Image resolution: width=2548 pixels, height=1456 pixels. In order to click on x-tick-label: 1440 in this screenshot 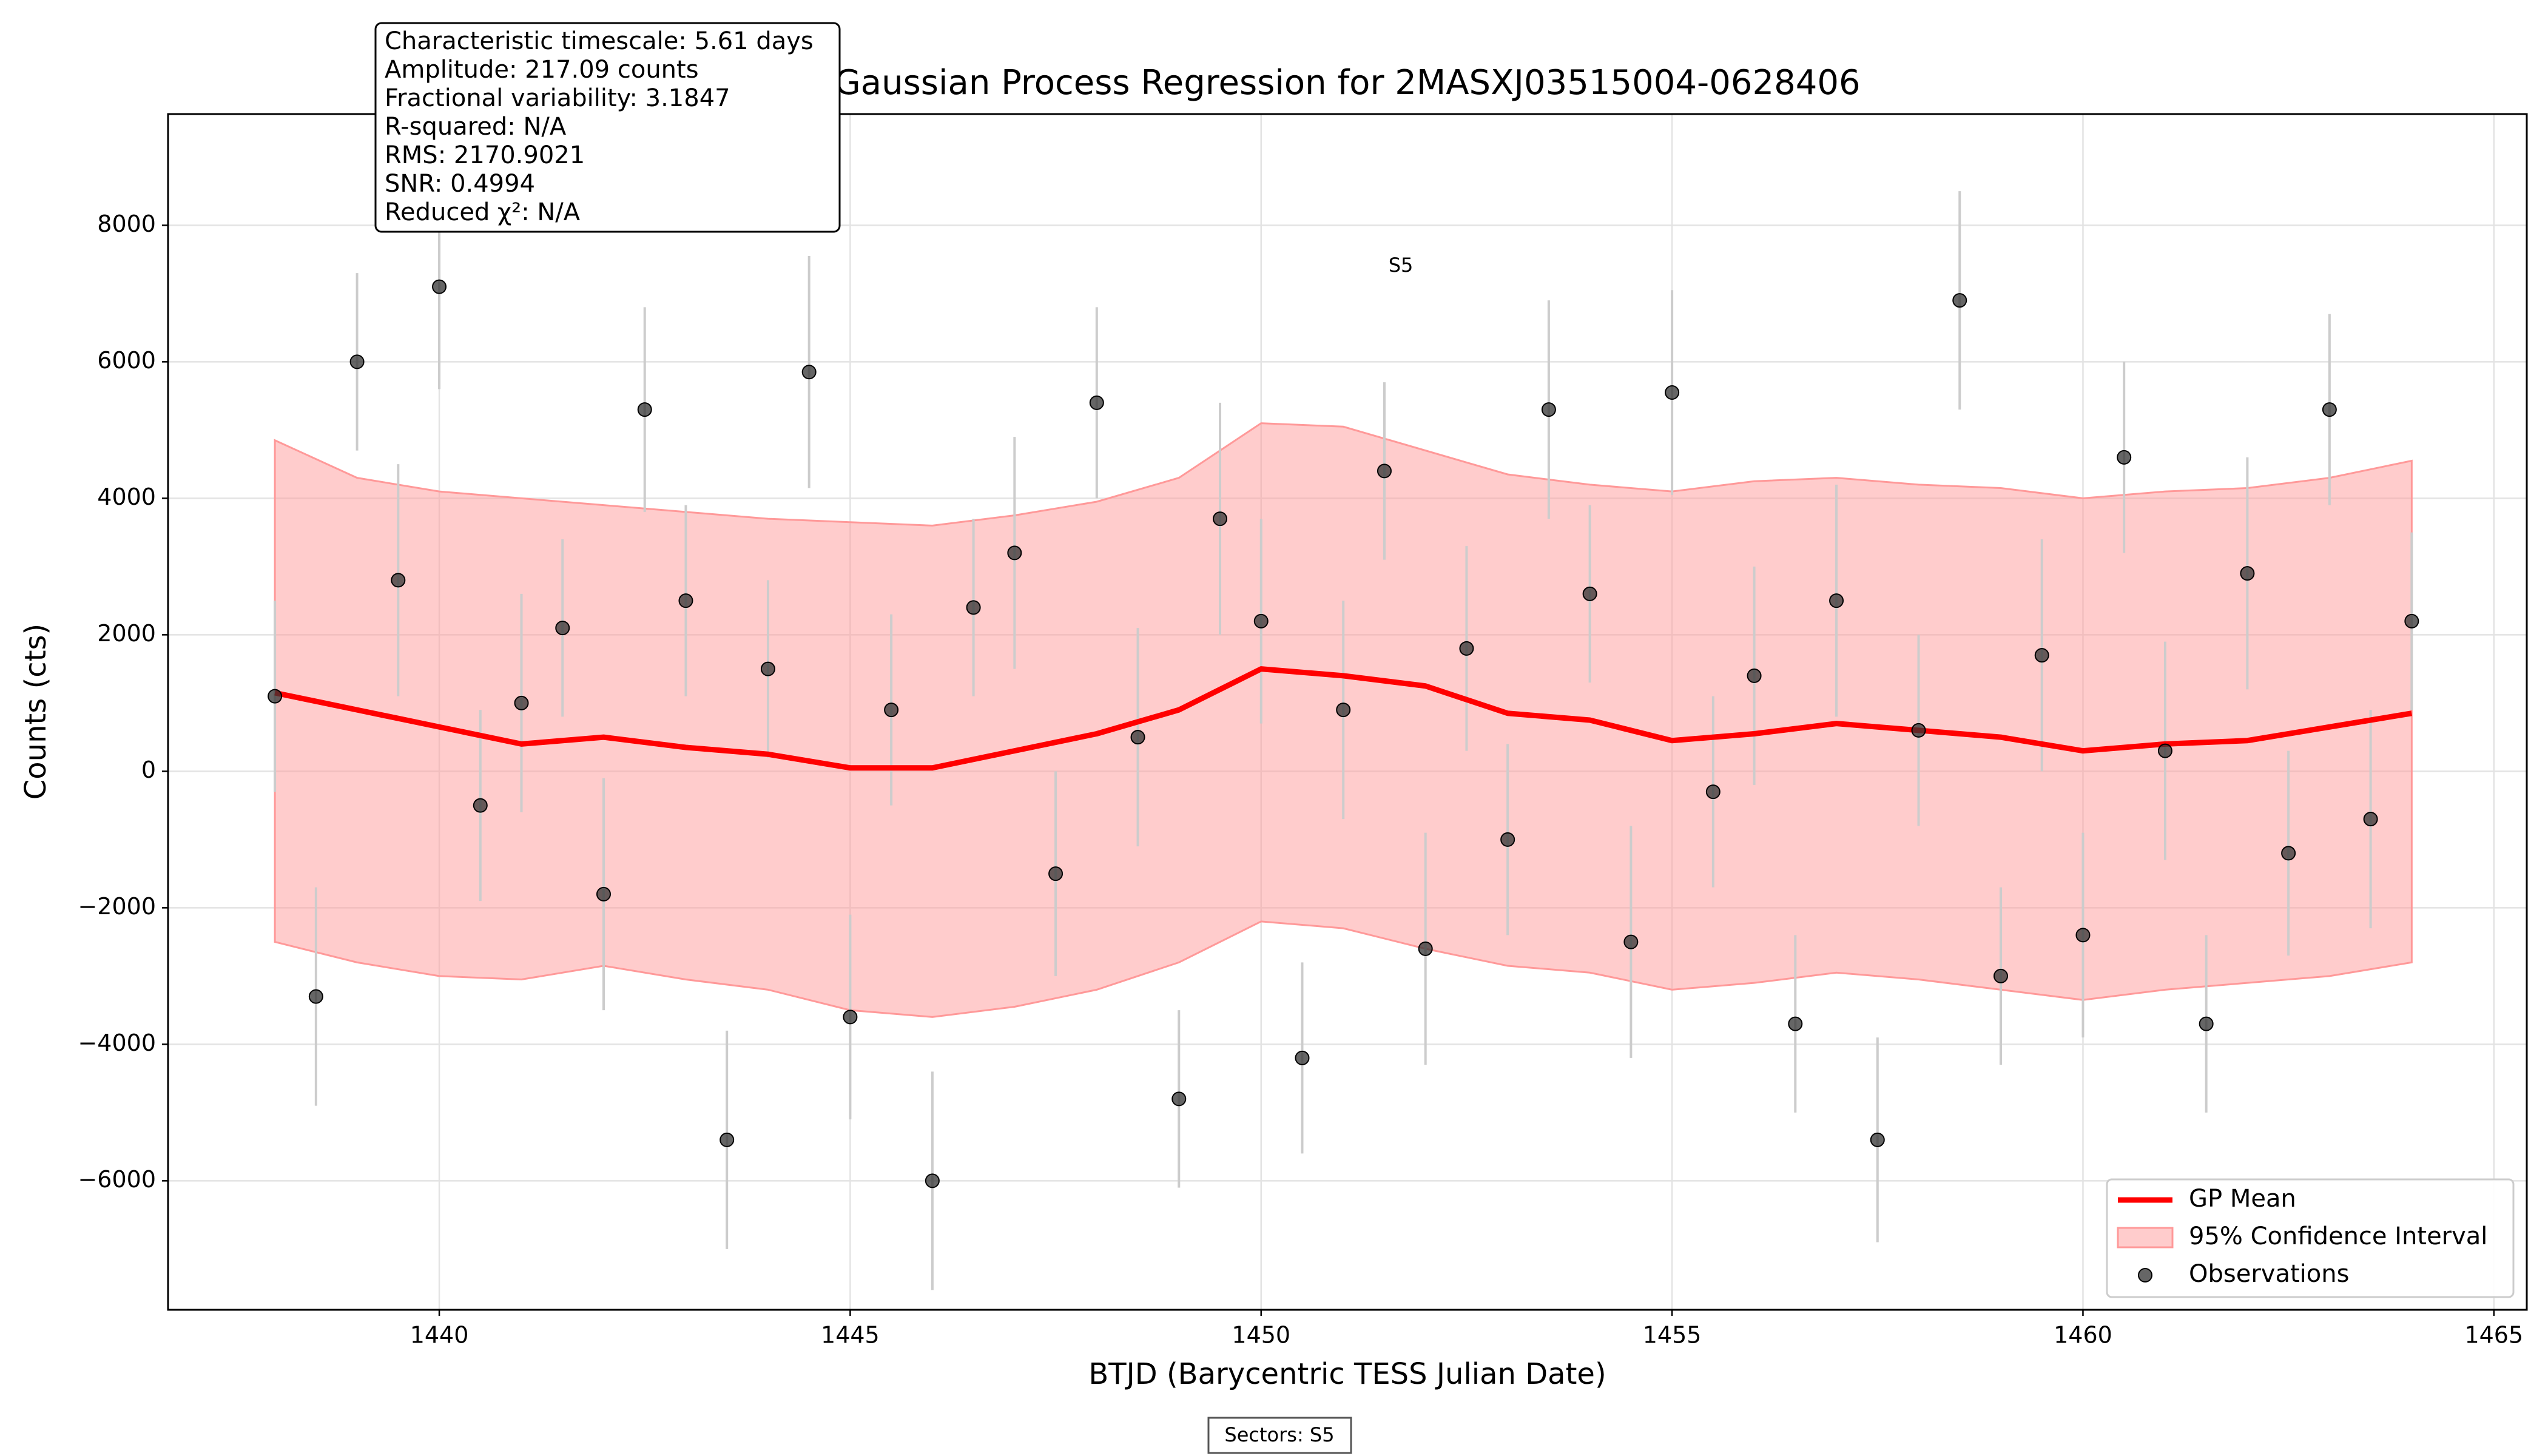, I will do `click(439, 1335)`.